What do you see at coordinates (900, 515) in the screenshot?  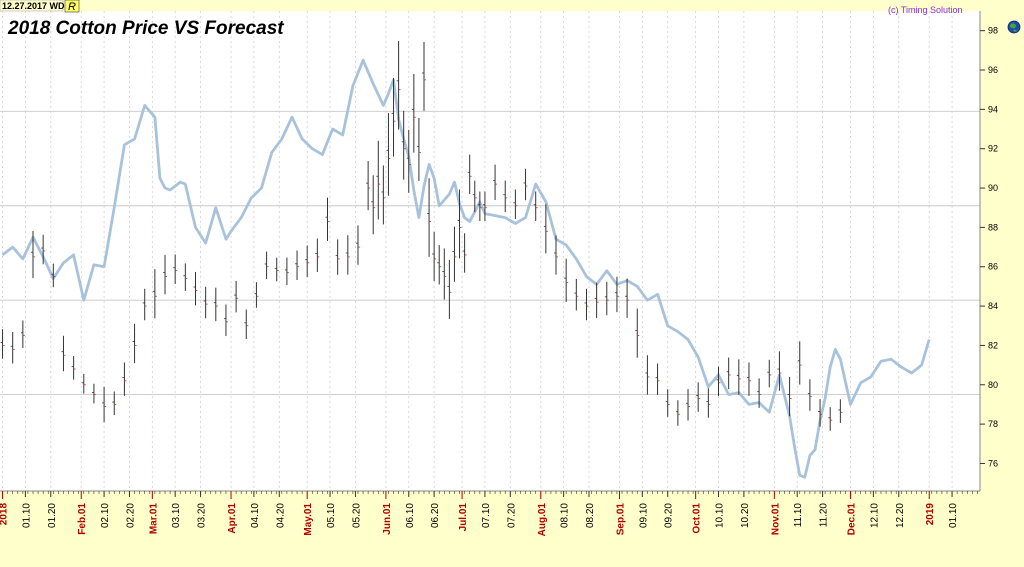 I see `x-tick-label: 12.20` at bounding box center [900, 515].